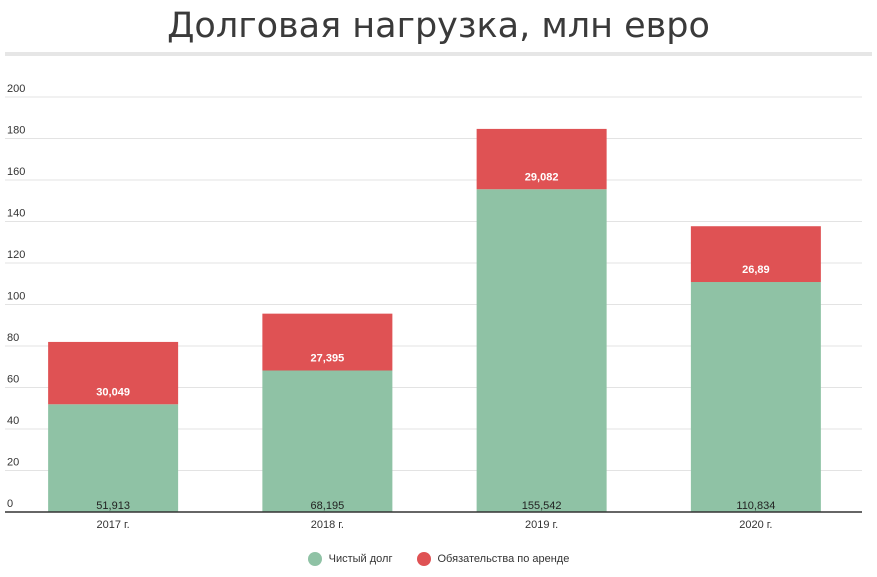 Image resolution: width=877 pixels, height=577 pixels. I want to click on x-tick-label: 2018 г., so click(327, 525).